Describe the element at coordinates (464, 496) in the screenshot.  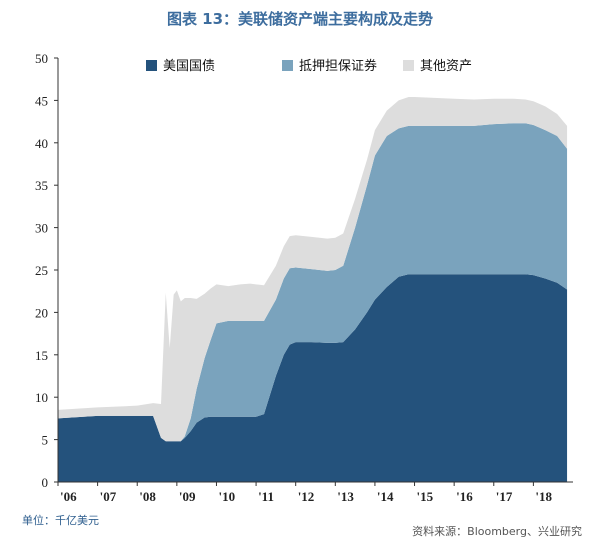
I see `x-tick-label: '16` at that location.